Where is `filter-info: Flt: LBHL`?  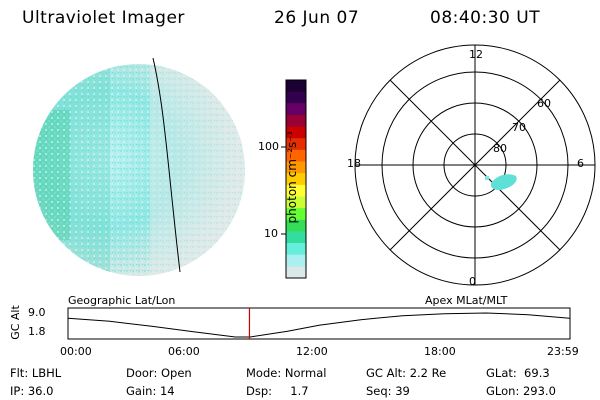 filter-info: Flt: LBHL is located at coordinates (36, 373).